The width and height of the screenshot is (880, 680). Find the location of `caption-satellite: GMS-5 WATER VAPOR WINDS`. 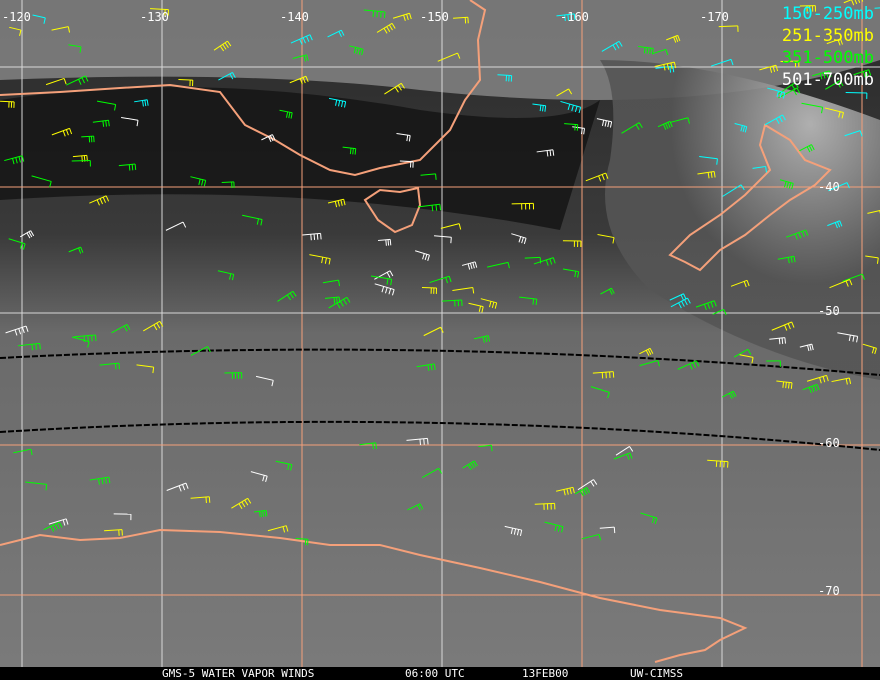

caption-satellite: GMS-5 WATER VAPOR WINDS is located at coordinates (238, 673).